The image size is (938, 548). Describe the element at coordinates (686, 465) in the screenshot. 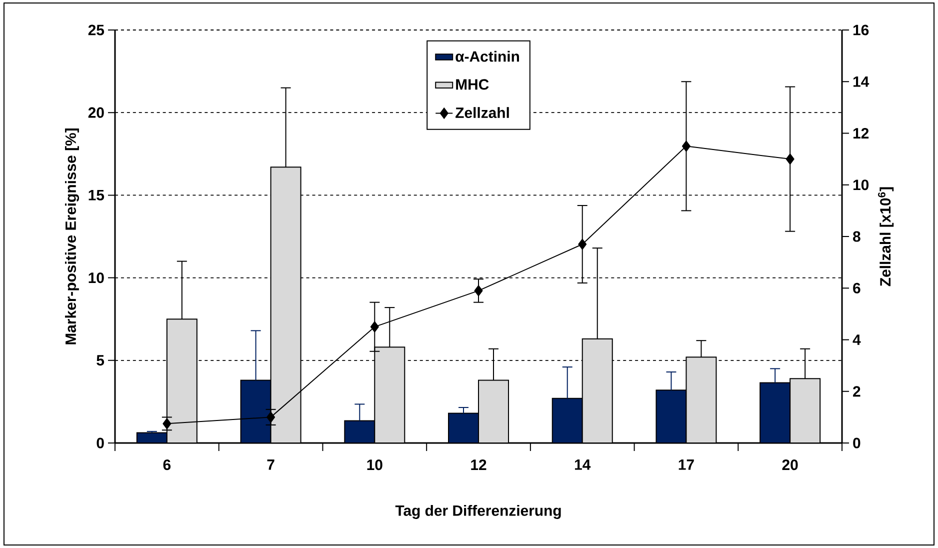

I see `x-tick-label: 17` at that location.